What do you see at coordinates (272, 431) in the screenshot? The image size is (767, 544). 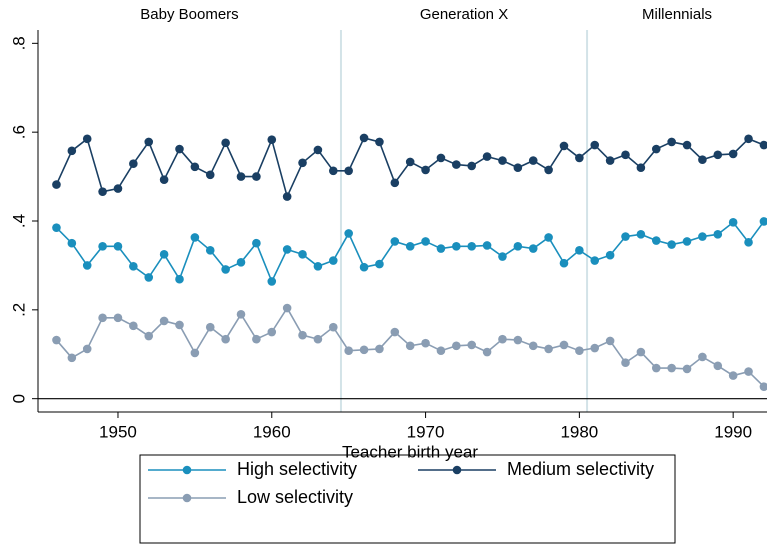 I see `x-tick-label: 1960` at bounding box center [272, 431].